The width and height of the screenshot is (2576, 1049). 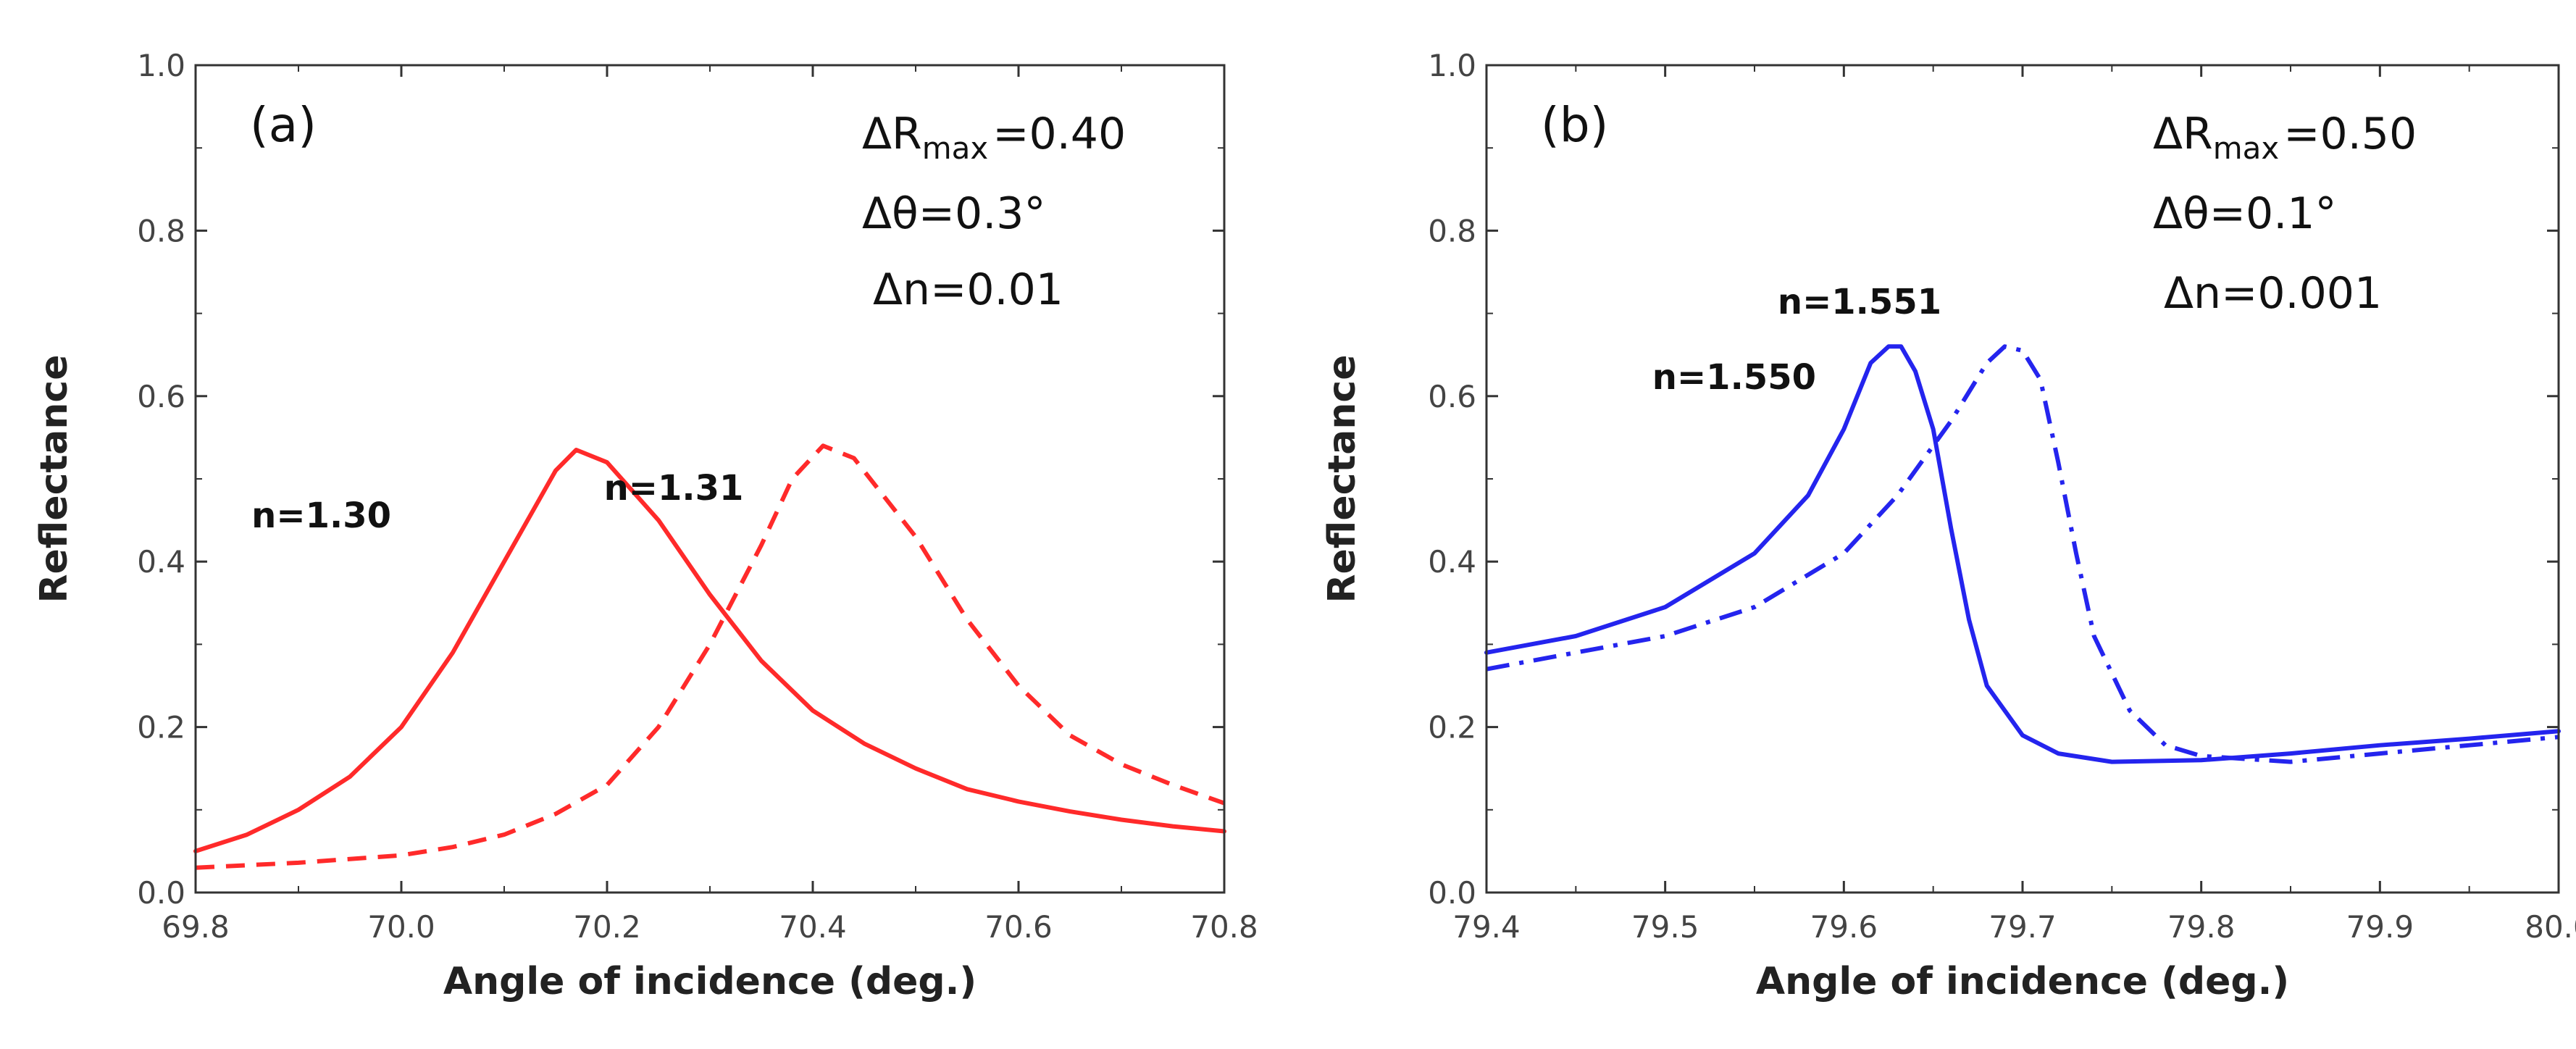 I want to click on x-tick-label: 70.0, so click(x=401, y=927).